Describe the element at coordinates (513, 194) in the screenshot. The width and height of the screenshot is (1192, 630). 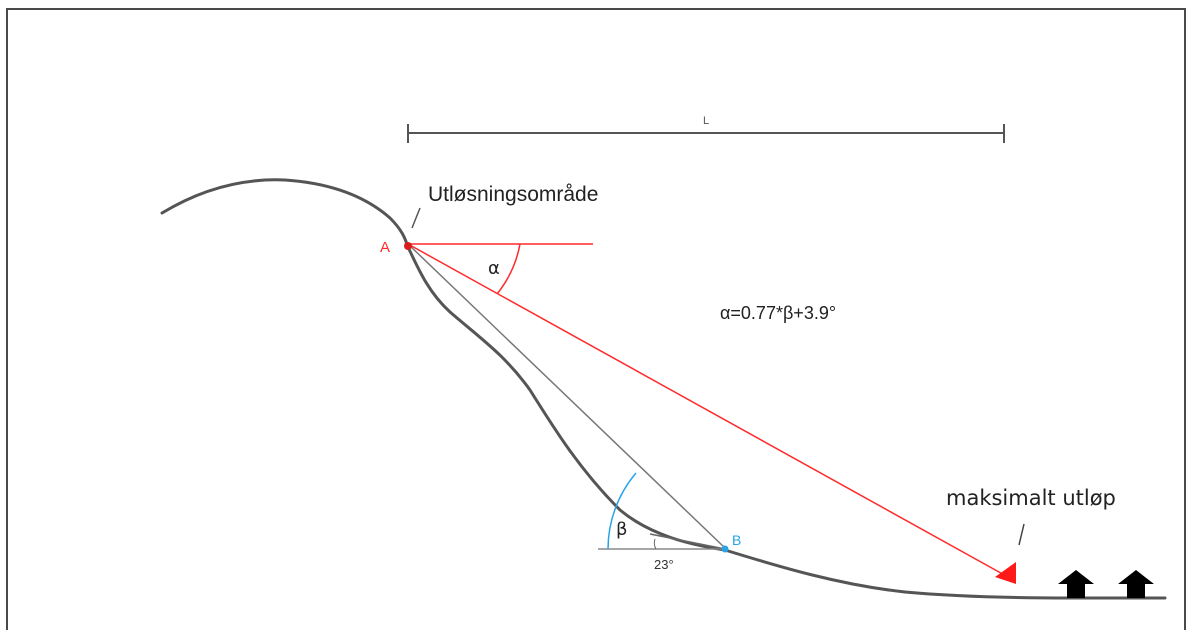
I see `release-area-label: Utløsningsområde` at that location.